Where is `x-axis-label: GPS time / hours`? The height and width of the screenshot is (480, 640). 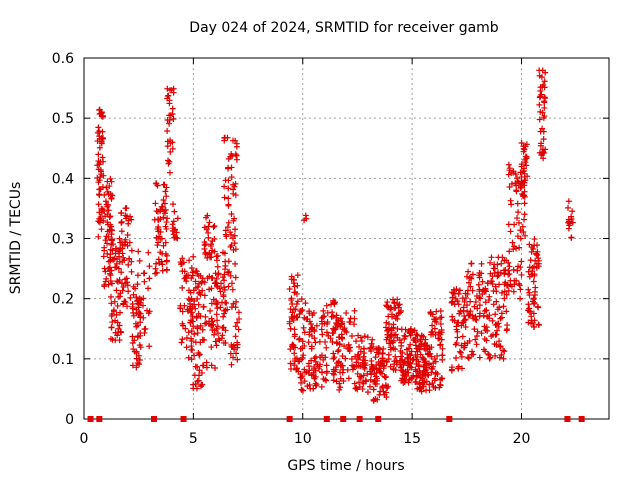
x-axis-label: GPS time / hours is located at coordinates (345, 466).